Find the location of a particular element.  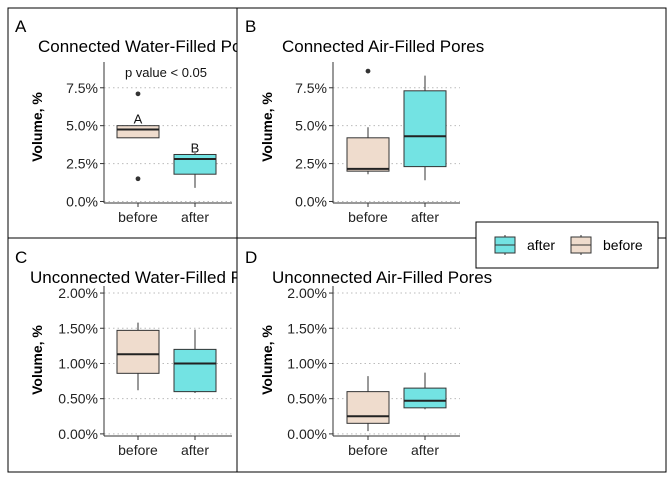

panel-b-plot: 0.0% 2.5% 5.0% 7.5% before after is located at coordinates (377, 143).